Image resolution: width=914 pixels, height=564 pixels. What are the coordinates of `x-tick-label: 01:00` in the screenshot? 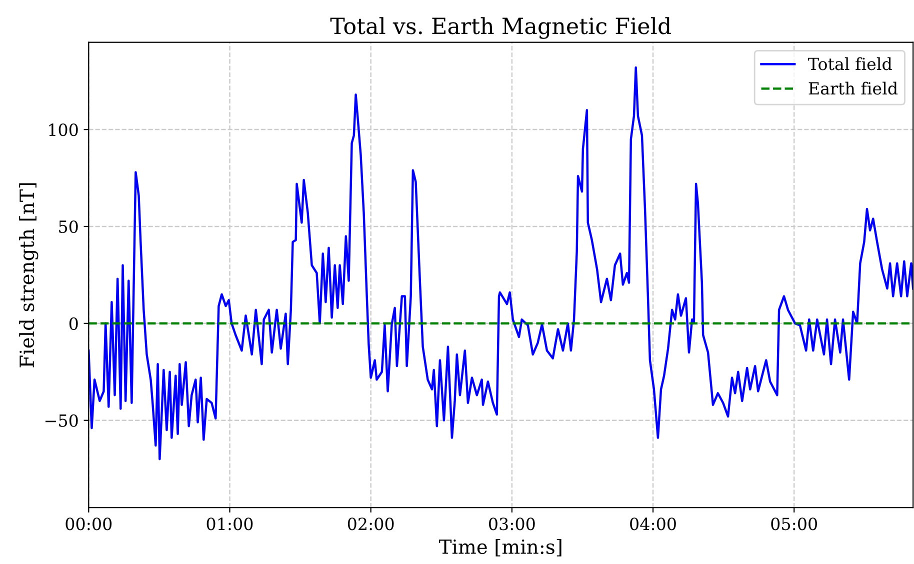 It's located at (229, 524).